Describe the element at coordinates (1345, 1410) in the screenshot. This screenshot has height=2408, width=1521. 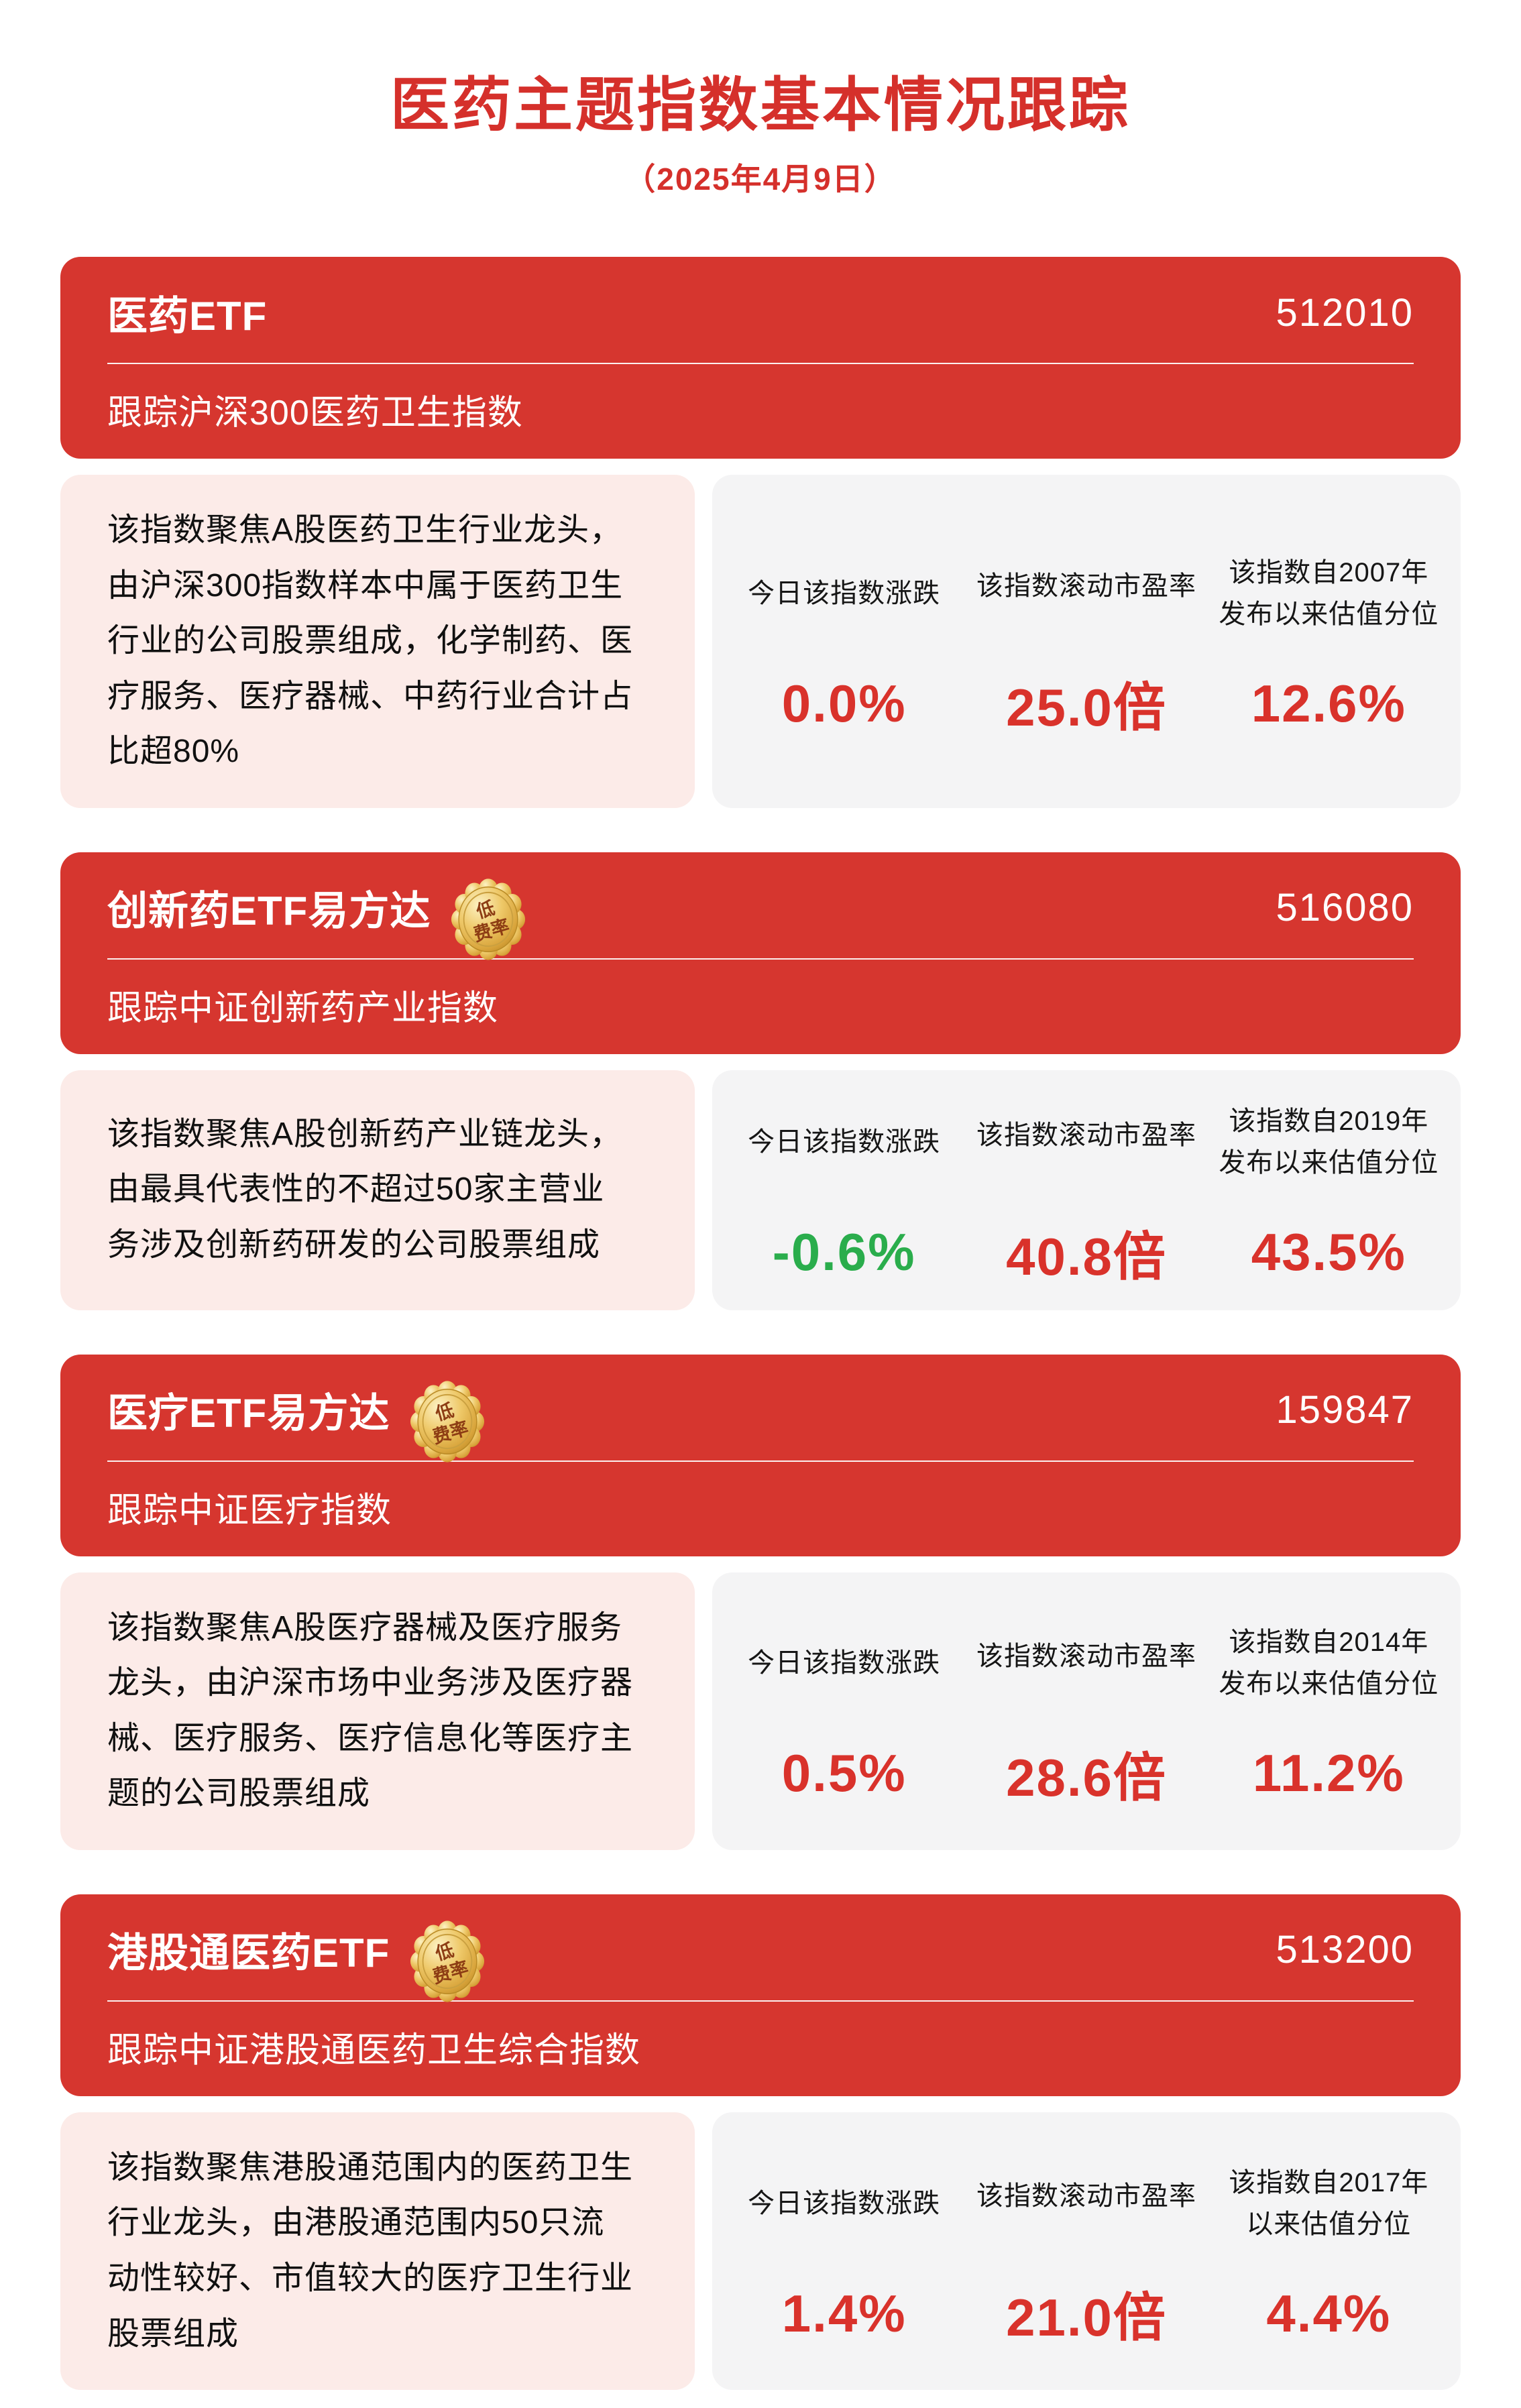
I see `fund-code: 159847` at that location.